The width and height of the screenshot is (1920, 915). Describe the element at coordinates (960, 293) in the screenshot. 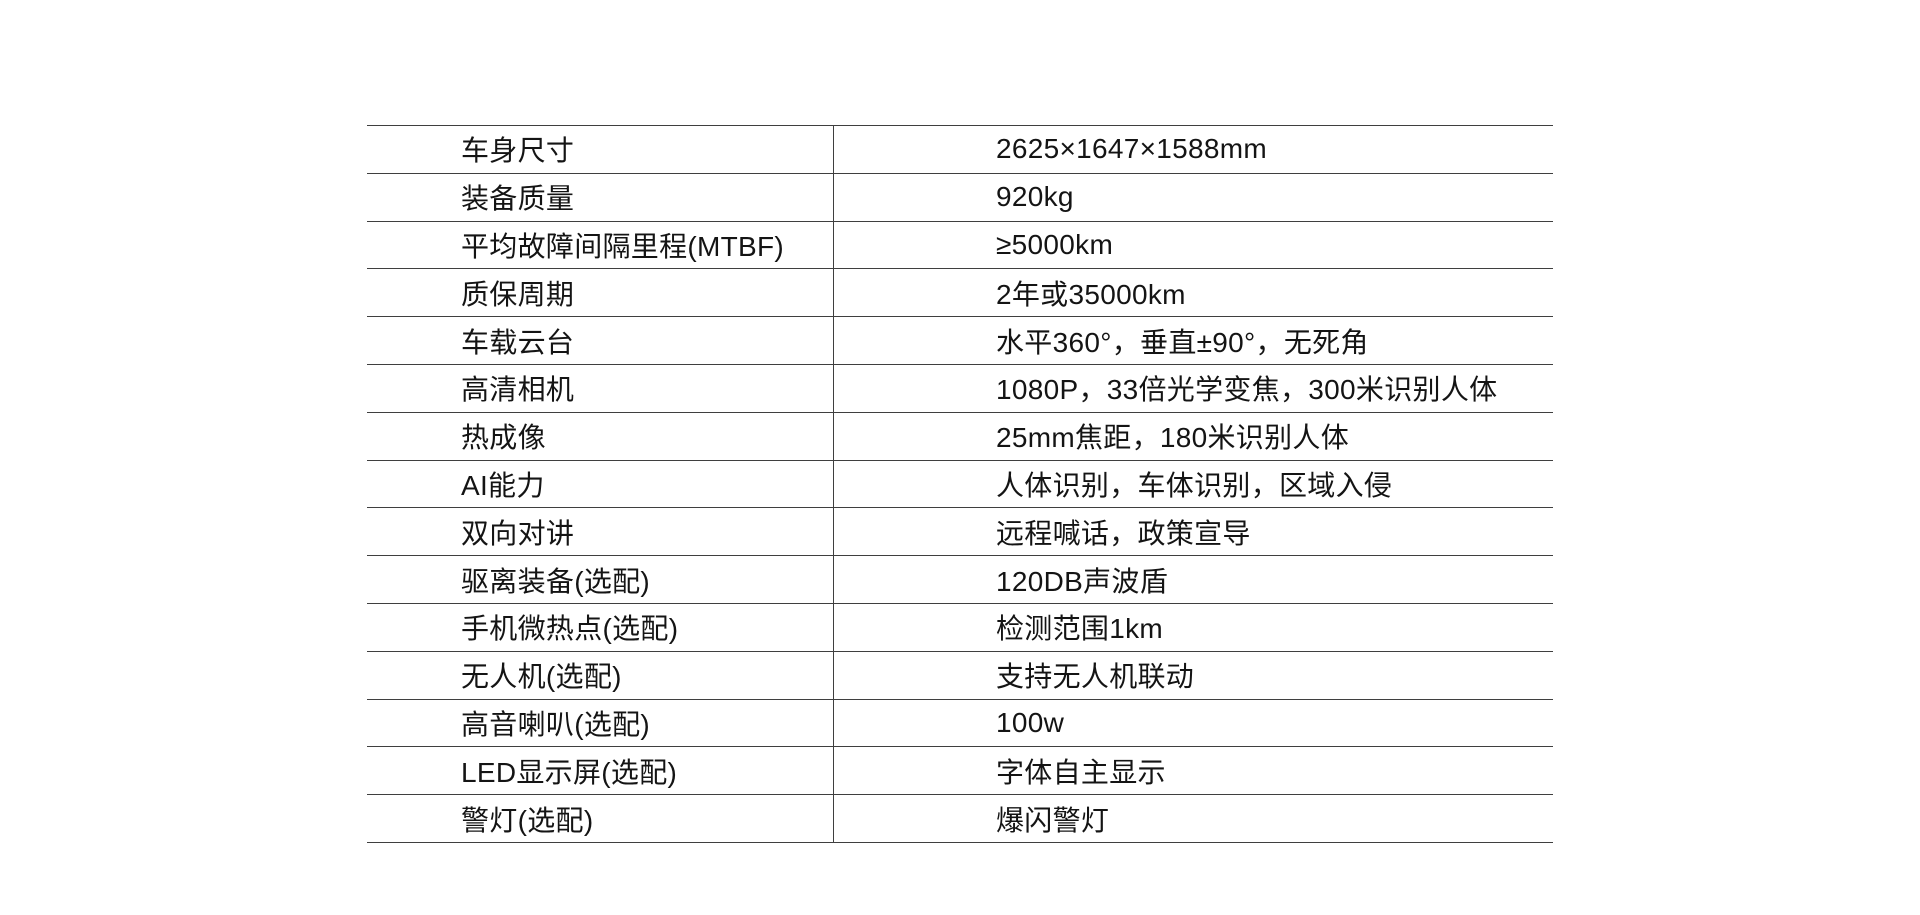

I see `table-row: 质保周期 2年或35000km` at that location.